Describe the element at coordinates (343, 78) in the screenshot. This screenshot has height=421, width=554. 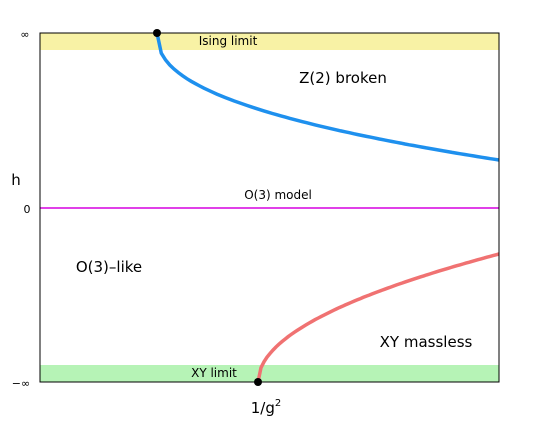
I see `z2-broken-label: Z(2) broken` at that location.